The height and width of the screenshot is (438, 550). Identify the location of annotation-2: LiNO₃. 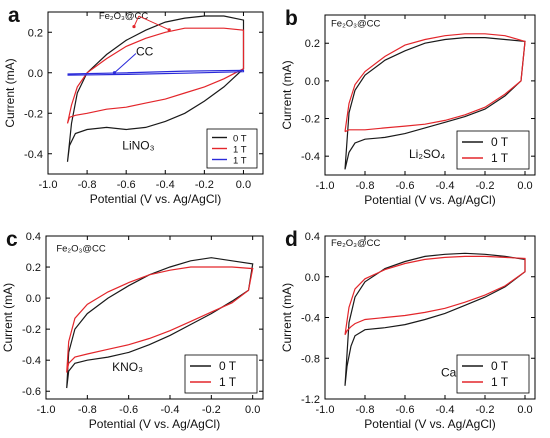
(138, 146).